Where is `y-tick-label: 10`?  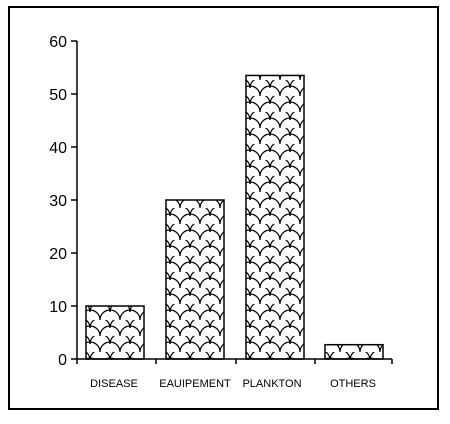 y-tick-label: 10 is located at coordinates (58, 307).